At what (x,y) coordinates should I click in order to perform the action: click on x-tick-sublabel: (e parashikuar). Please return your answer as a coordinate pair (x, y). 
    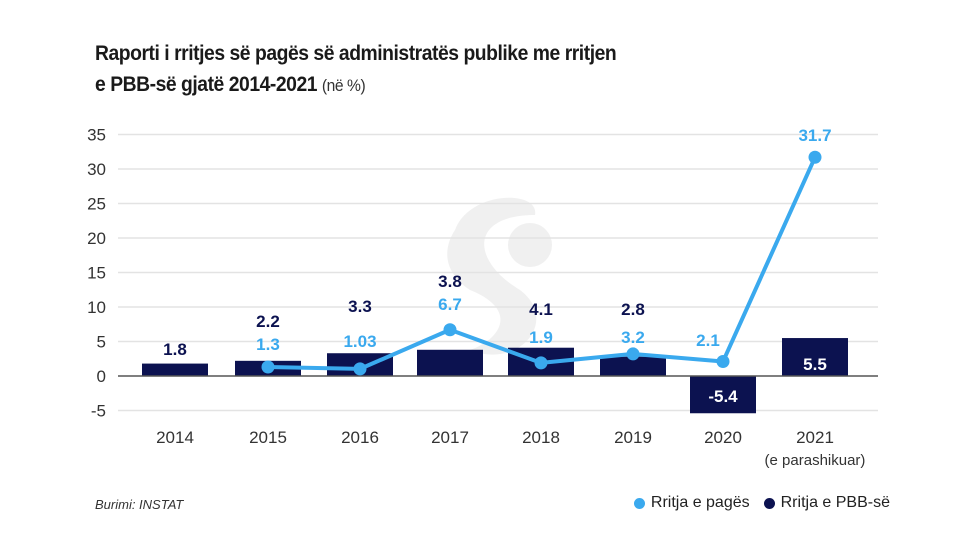
    Looking at the image, I should click on (815, 460).